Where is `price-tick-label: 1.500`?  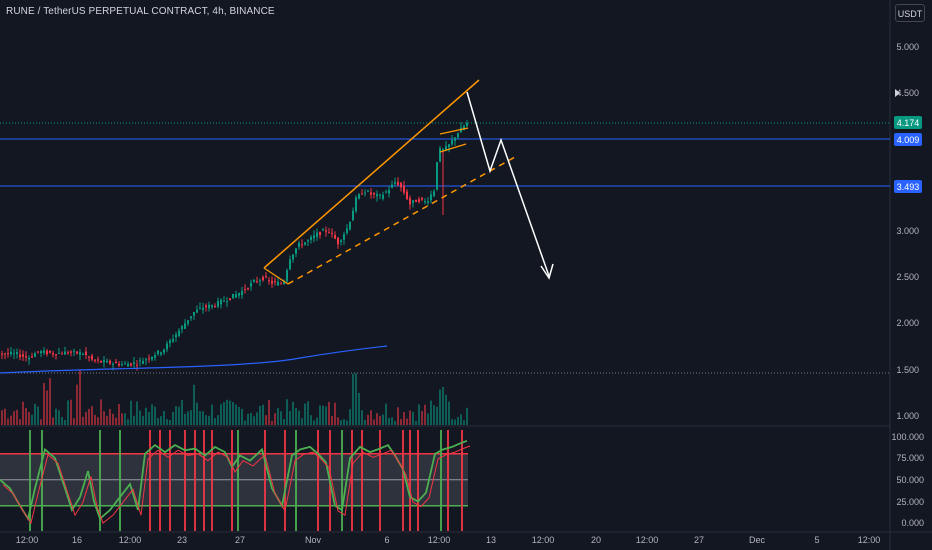 price-tick-label: 1.500 is located at coordinates (907, 370).